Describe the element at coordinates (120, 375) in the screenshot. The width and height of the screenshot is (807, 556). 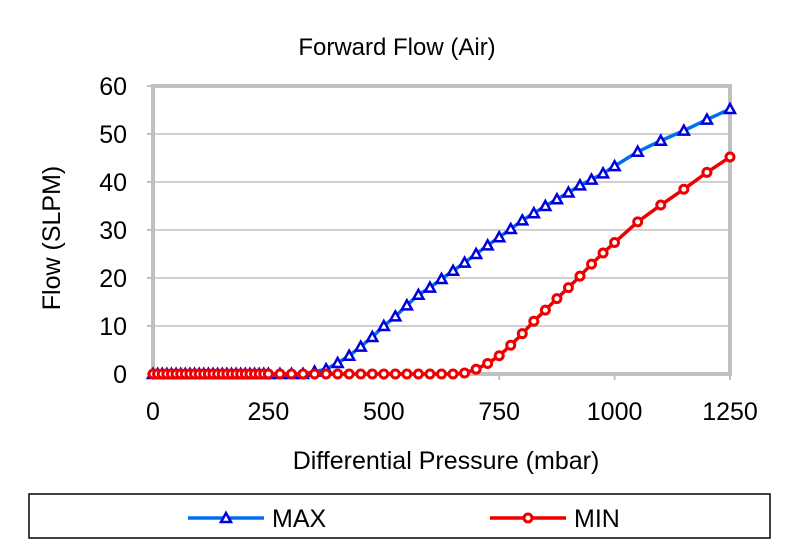
I see `y-tick-label: 0` at that location.